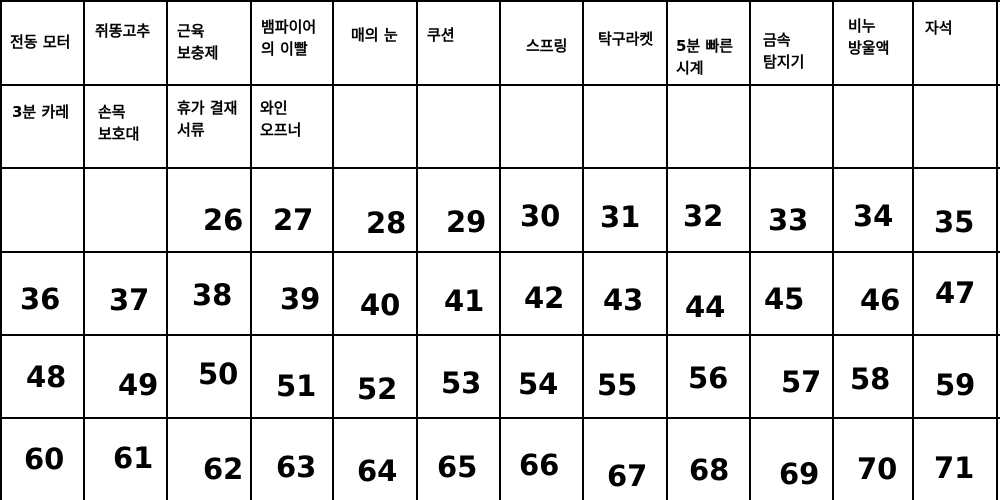 Image resolution: width=1000 pixels, height=500 pixels. Describe the element at coordinates (457, 467) in the screenshot. I see `number-cell: 65` at that location.